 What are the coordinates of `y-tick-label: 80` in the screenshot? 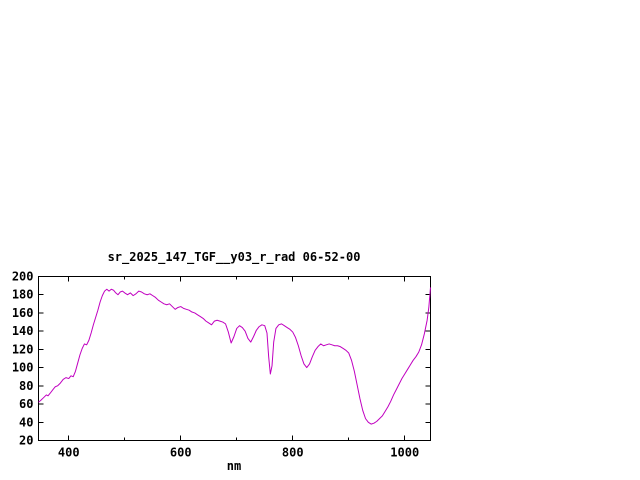 It's located at (26, 386).